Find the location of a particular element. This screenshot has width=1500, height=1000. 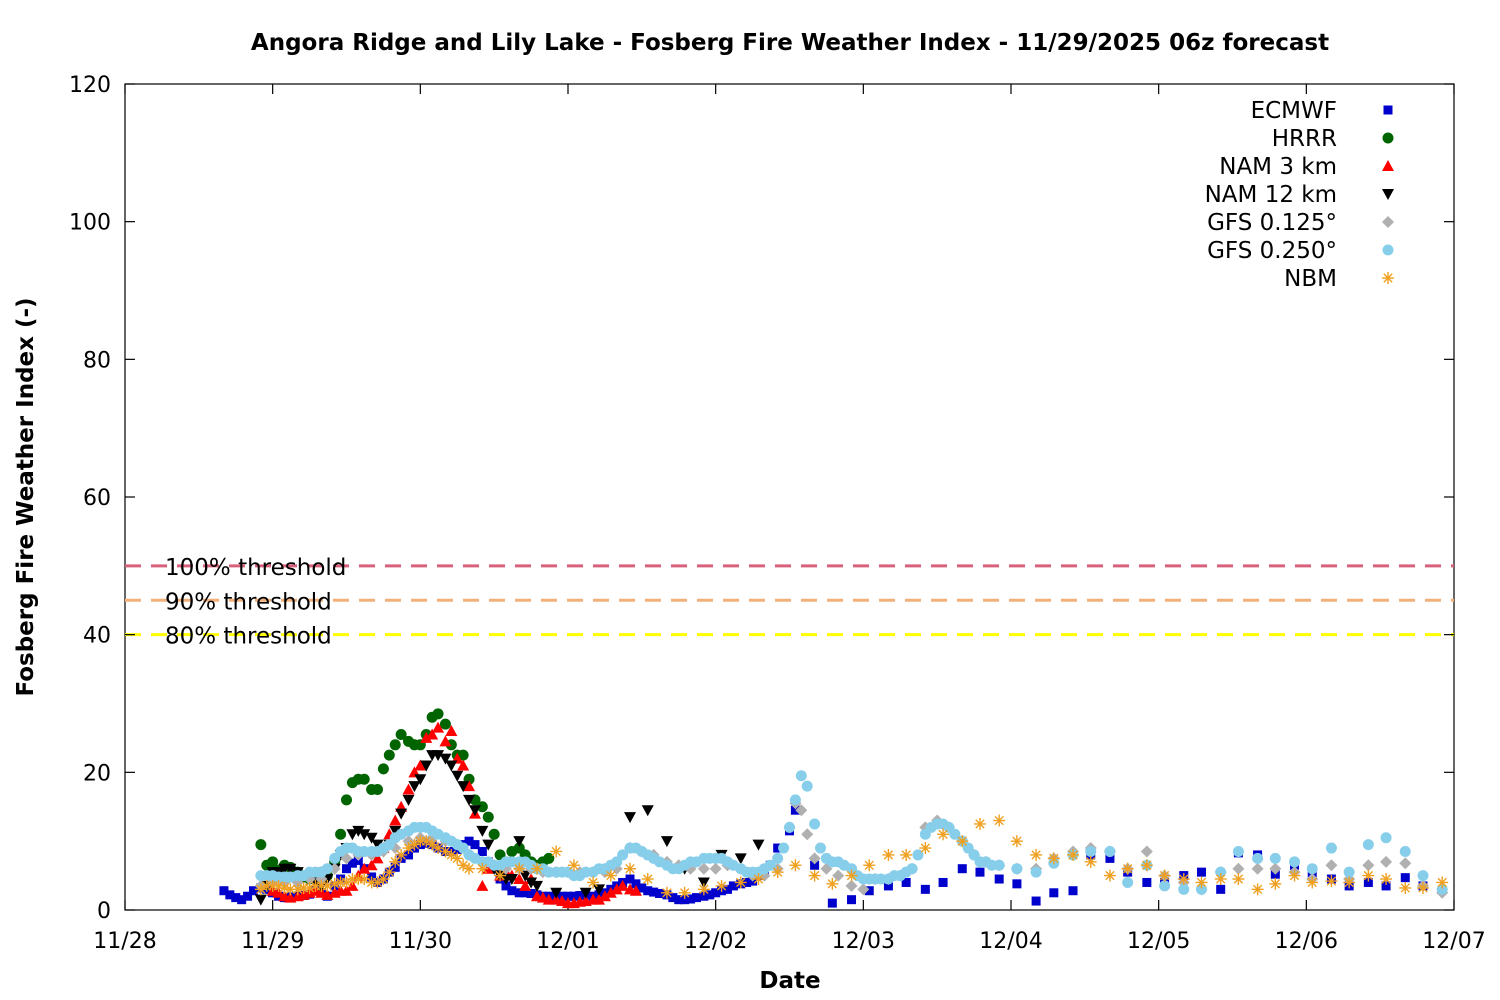

y-axis-label: Fosberg Fire Weather Index (-) is located at coordinates (26, 496).